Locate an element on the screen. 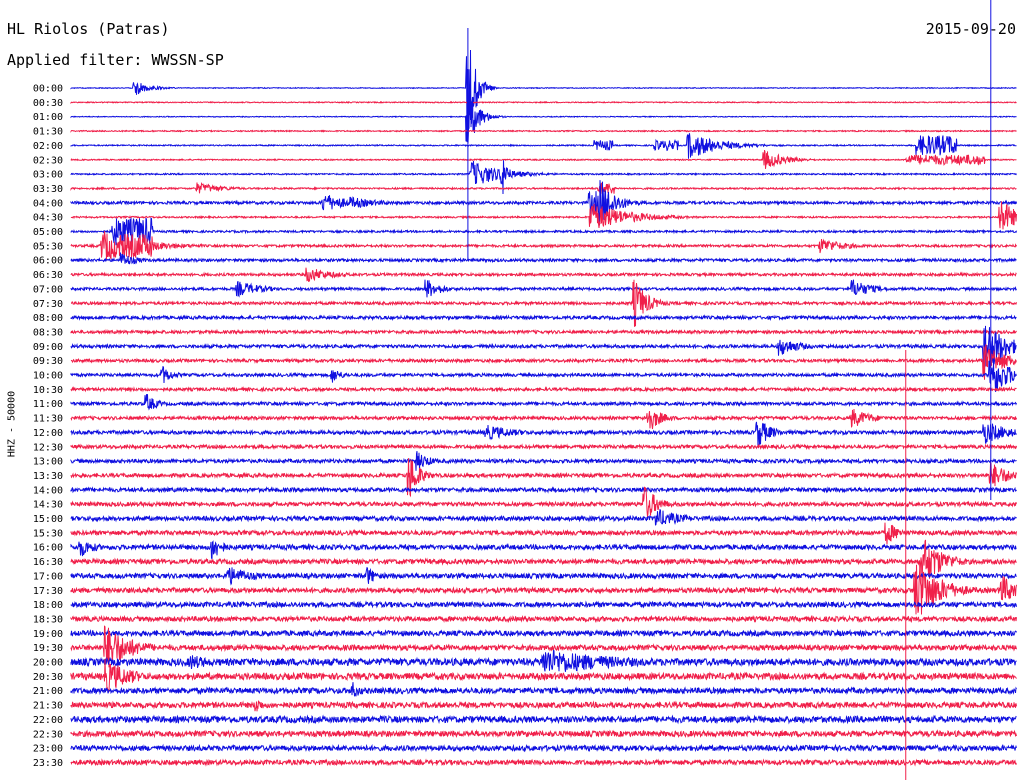 The width and height of the screenshot is (1024, 780). date-label: 2015-09-20 is located at coordinates (970, 29).